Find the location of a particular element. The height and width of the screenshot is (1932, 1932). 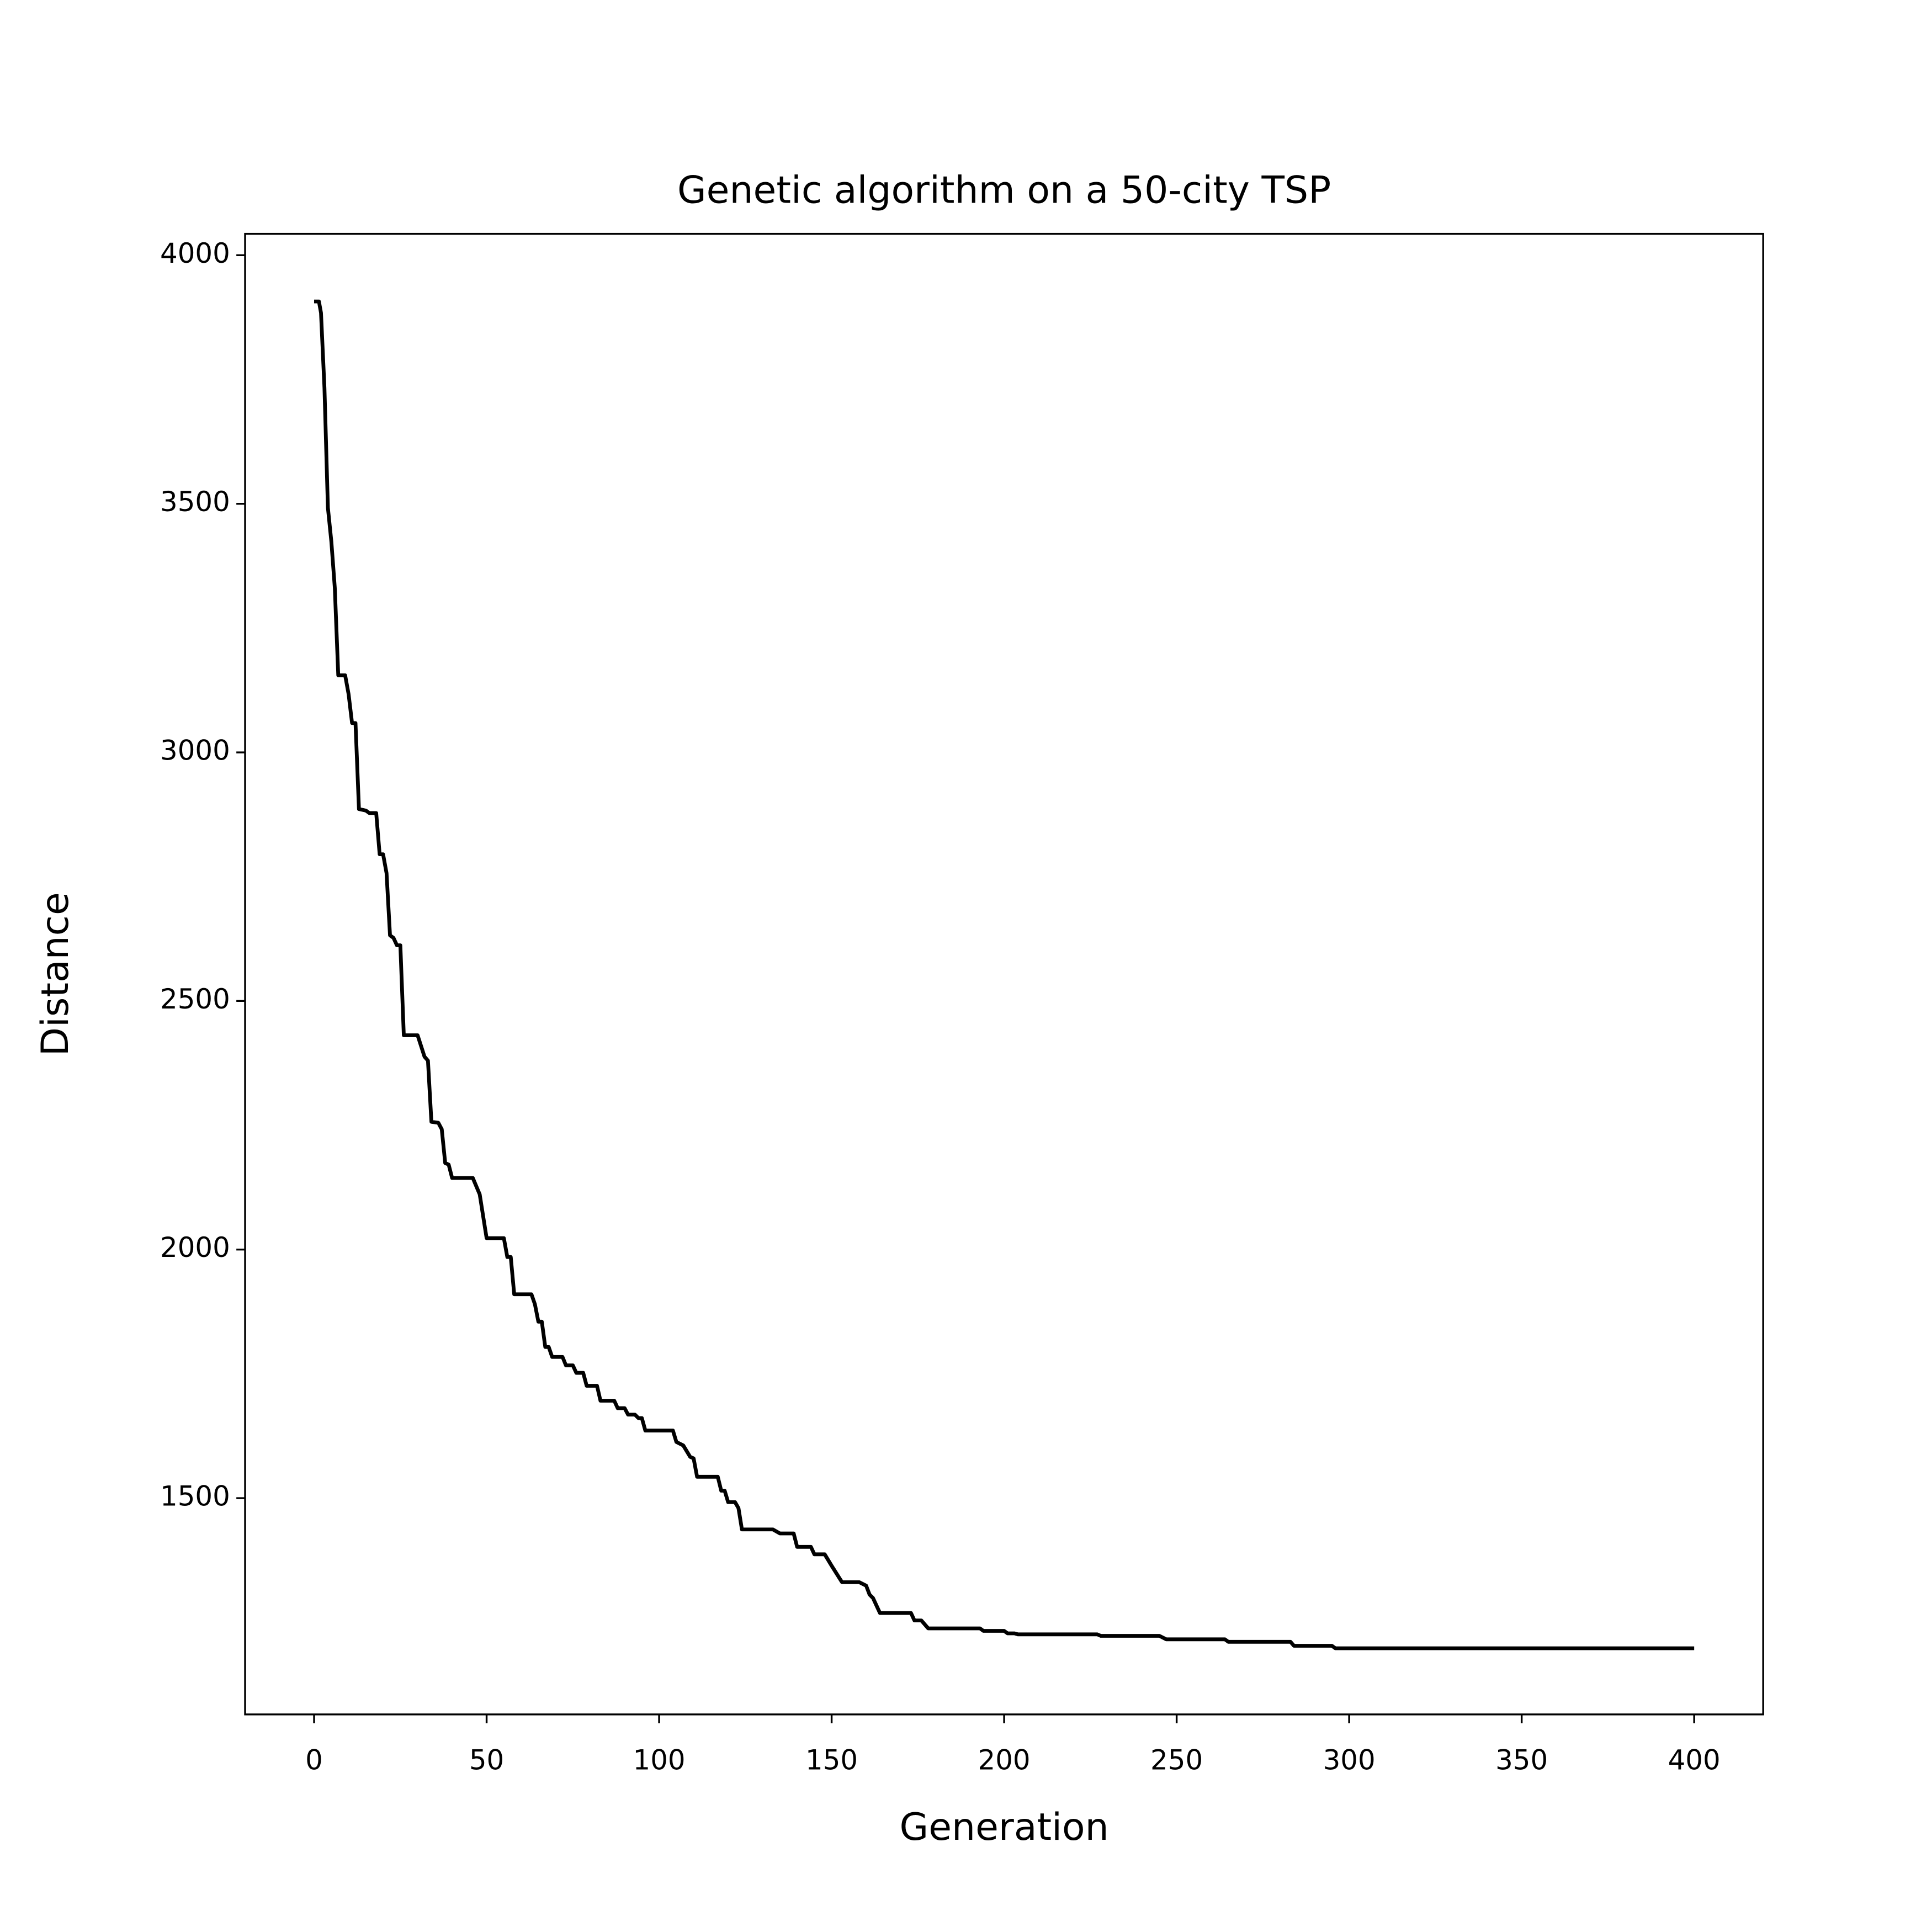

y-tick-label: 4000 is located at coordinates (195, 253).